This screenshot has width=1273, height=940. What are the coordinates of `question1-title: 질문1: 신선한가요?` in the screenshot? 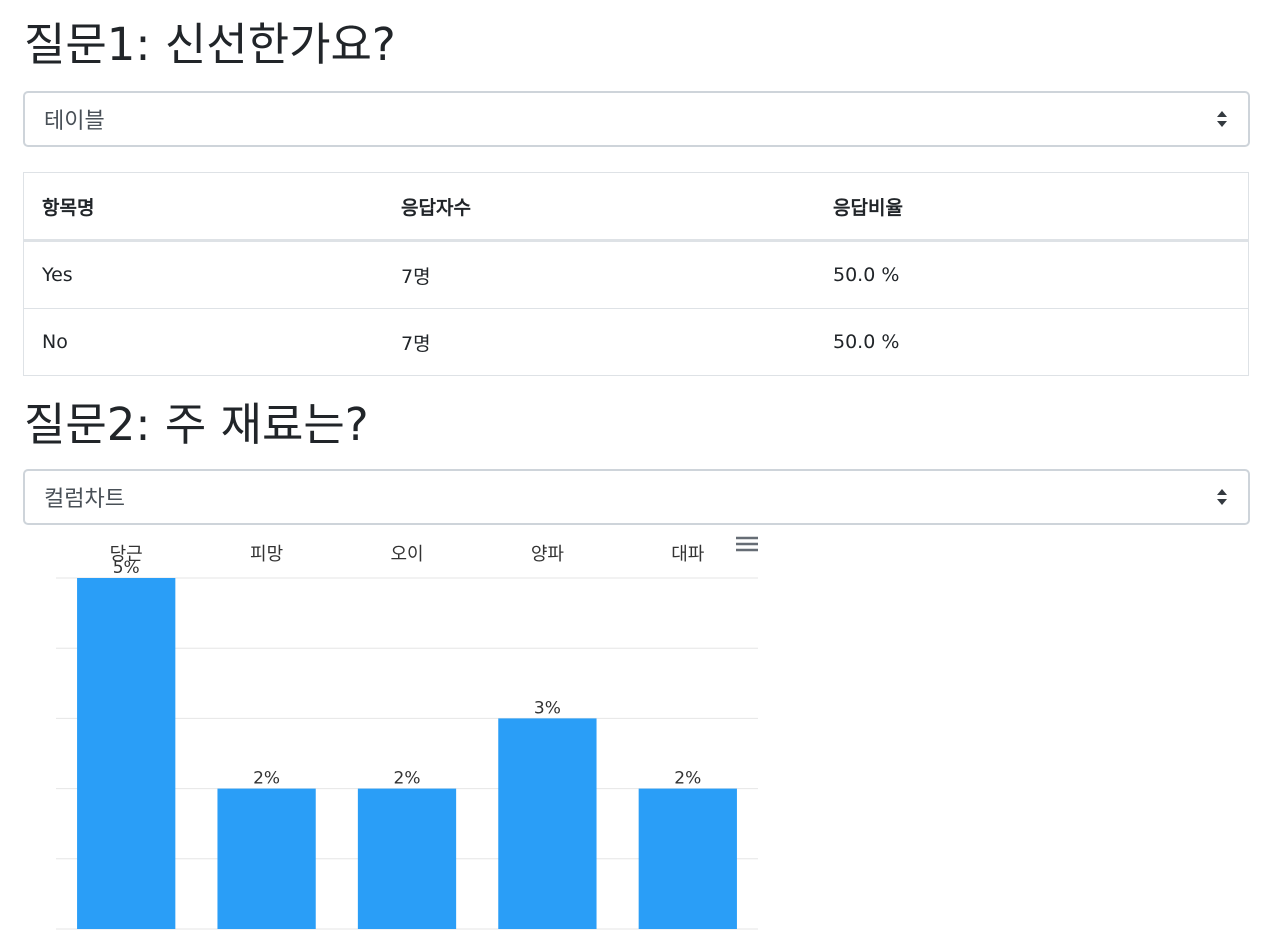 It's located at (210, 44).